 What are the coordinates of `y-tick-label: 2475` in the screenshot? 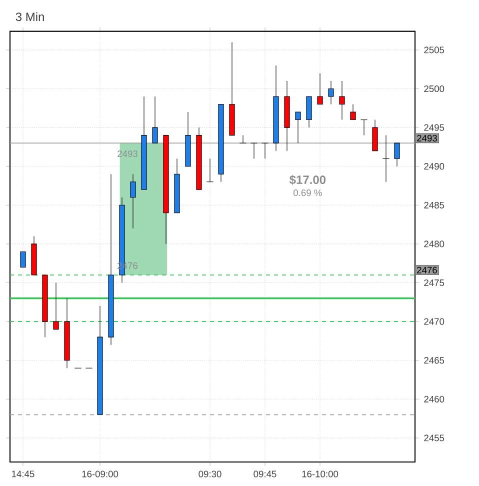 It's located at (434, 282).